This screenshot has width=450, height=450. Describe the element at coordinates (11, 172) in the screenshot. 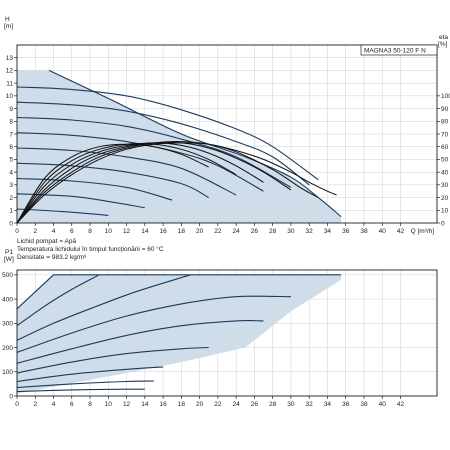

I see `y-tick-label: 4` at that location.